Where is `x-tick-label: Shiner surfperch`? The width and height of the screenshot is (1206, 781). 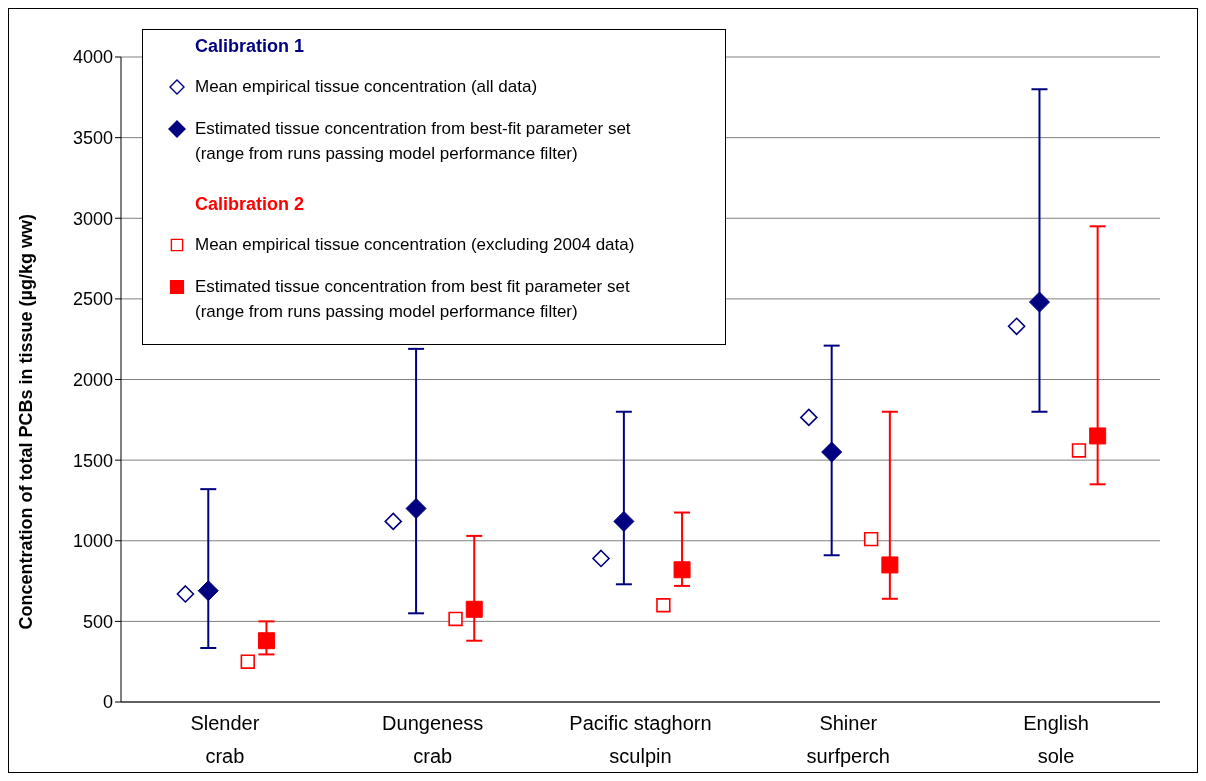
x-tick-label: Shiner surfperch is located at coordinates (848, 739).